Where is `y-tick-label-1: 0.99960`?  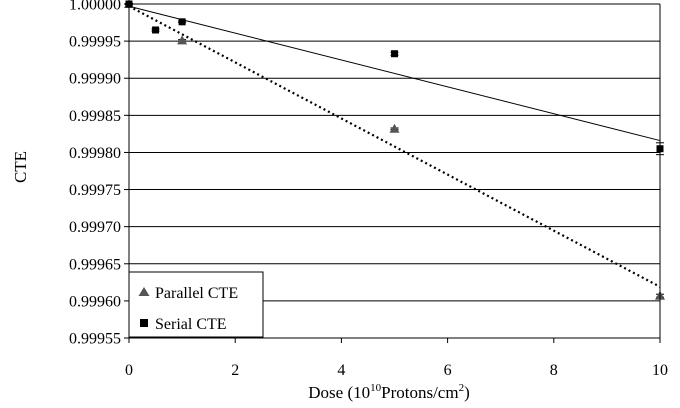
y-tick-label-1: 0.99960 is located at coordinates (95, 301).